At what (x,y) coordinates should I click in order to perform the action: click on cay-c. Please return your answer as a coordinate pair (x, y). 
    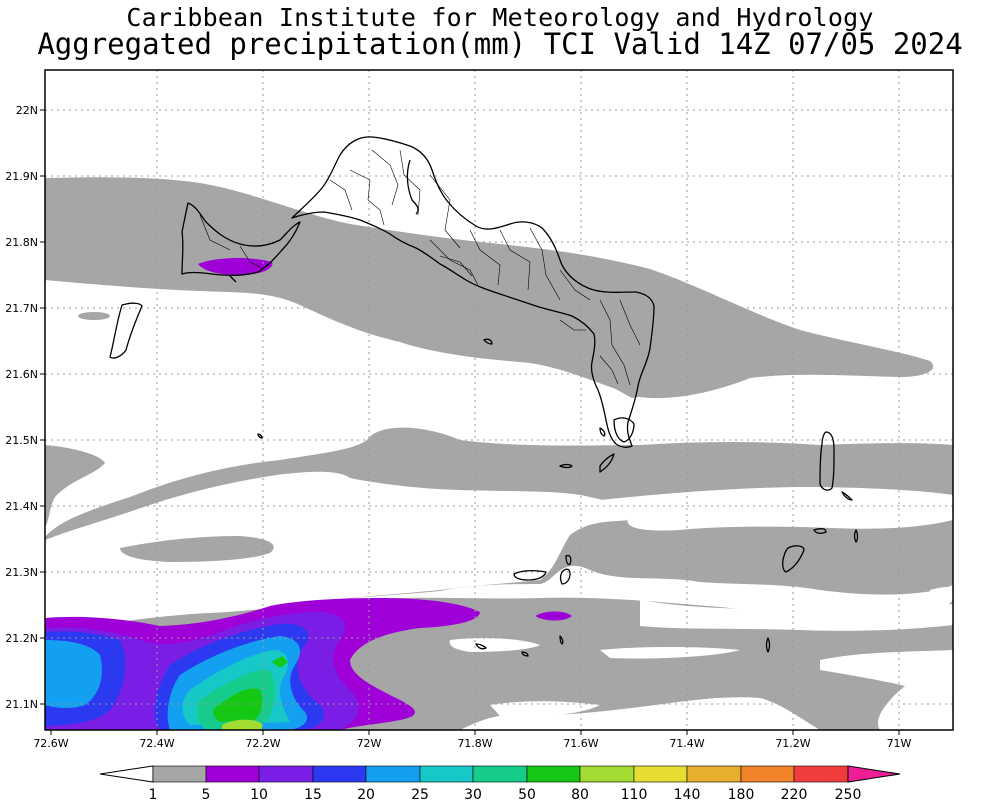
    Looking at the image, I should click on (820, 531).